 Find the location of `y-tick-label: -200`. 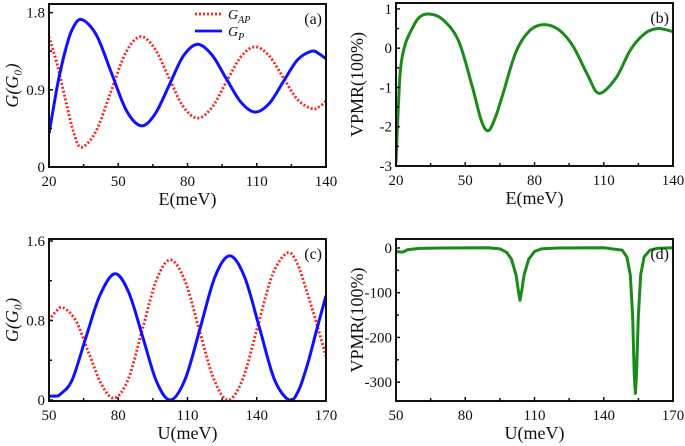

y-tick-label: -200 is located at coordinates (379, 338).